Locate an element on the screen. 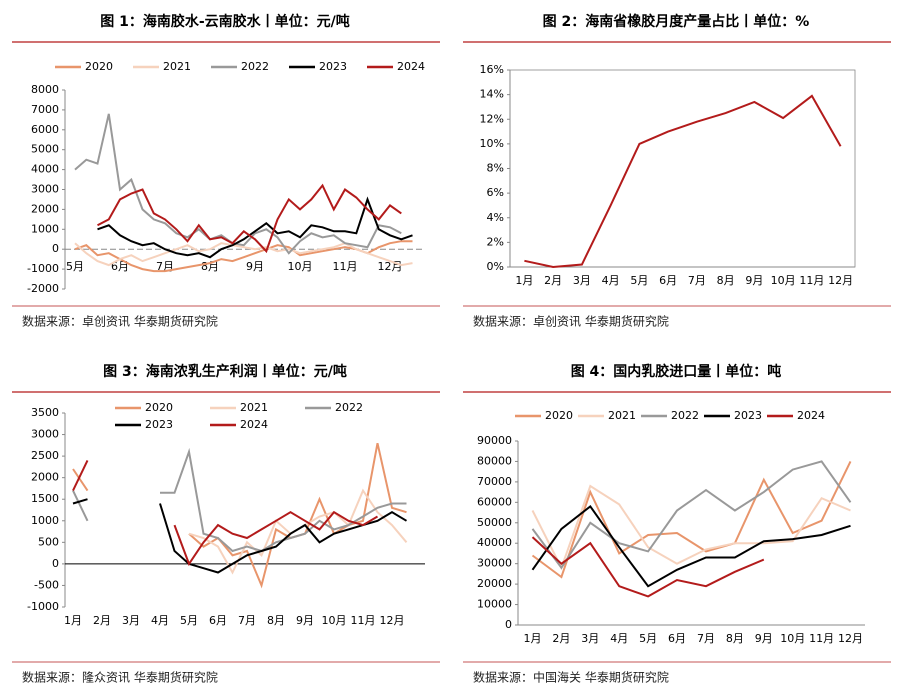  y-tick-label: 40000 is located at coordinates (494, 542).